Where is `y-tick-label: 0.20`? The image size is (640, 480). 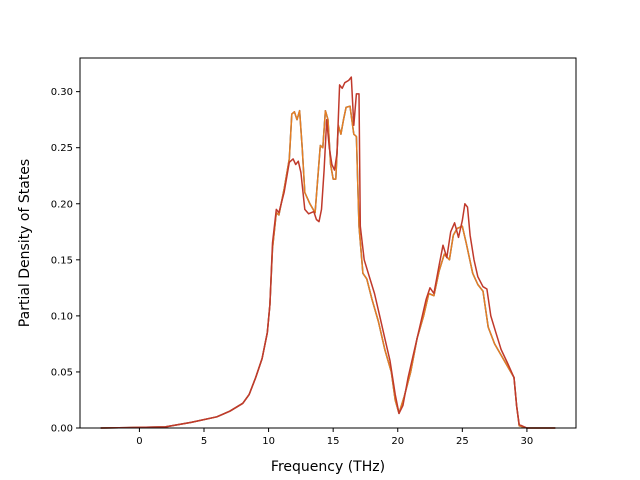 y-tick-label: 0.20 is located at coordinates (62, 204).